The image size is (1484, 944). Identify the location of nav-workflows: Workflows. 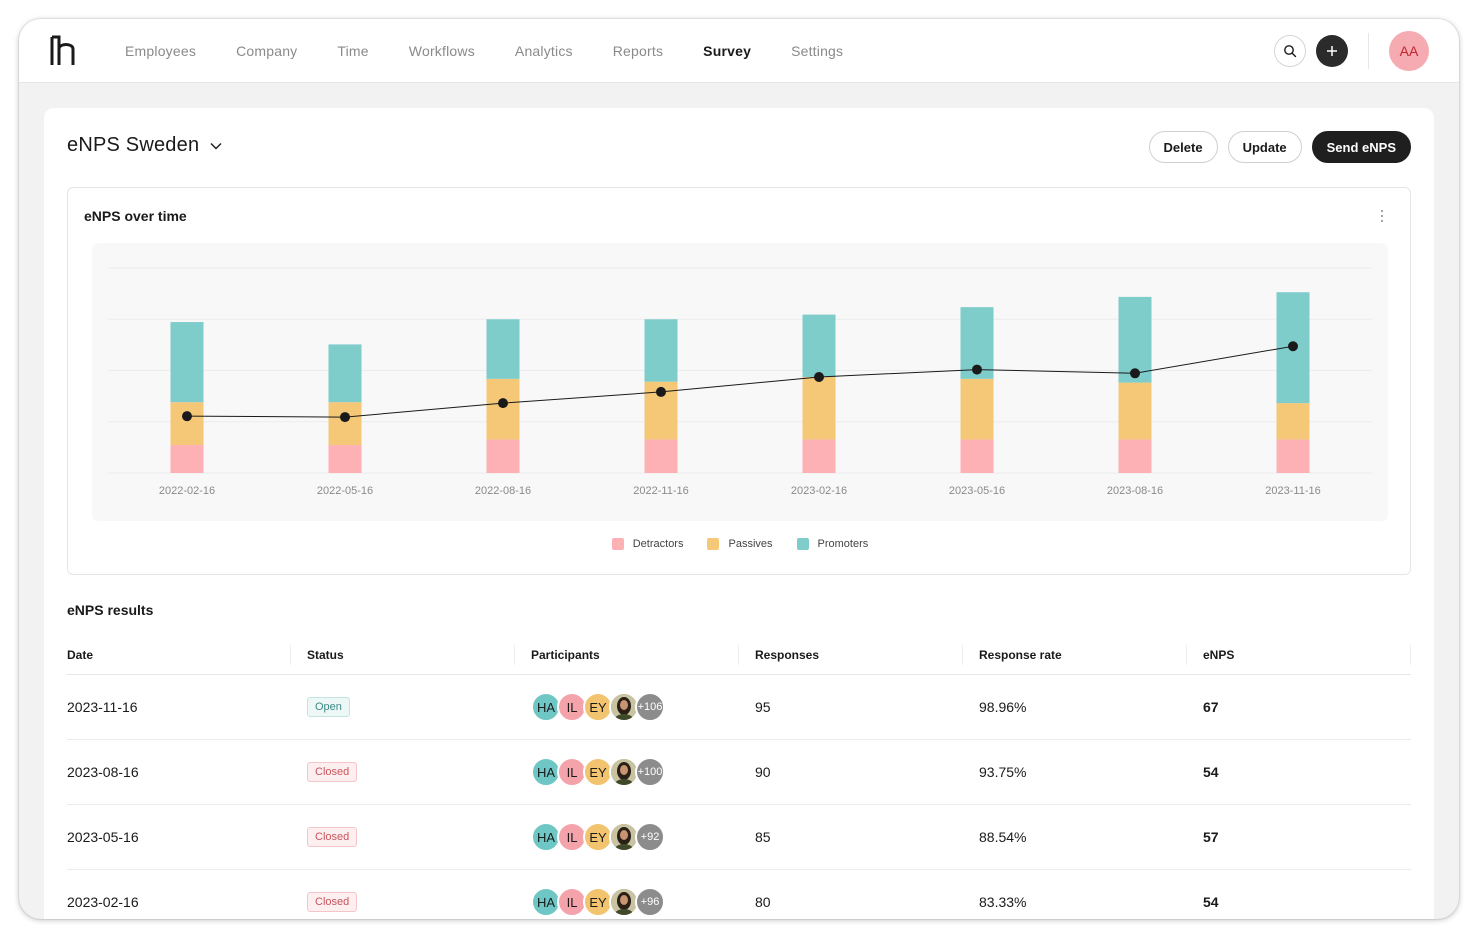
(441, 51).